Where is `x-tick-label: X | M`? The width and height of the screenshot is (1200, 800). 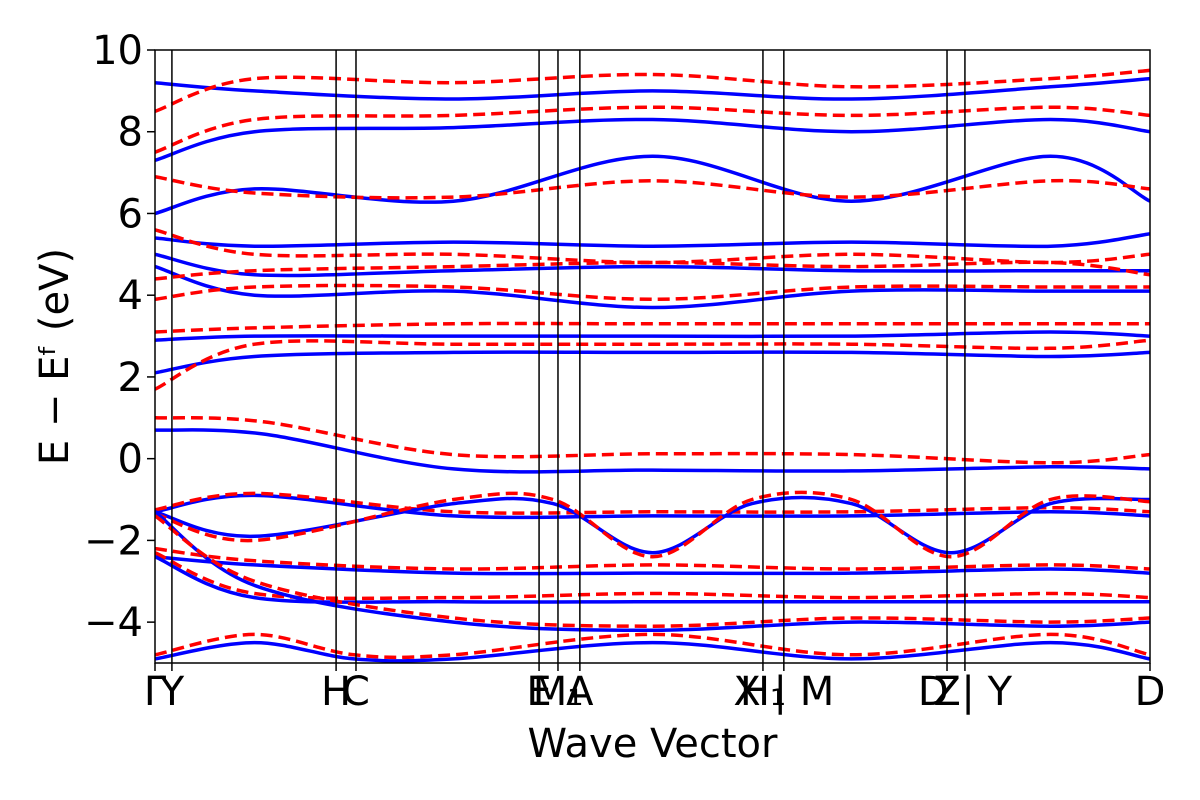 x-tick-label: X | M is located at coordinates (783, 692).